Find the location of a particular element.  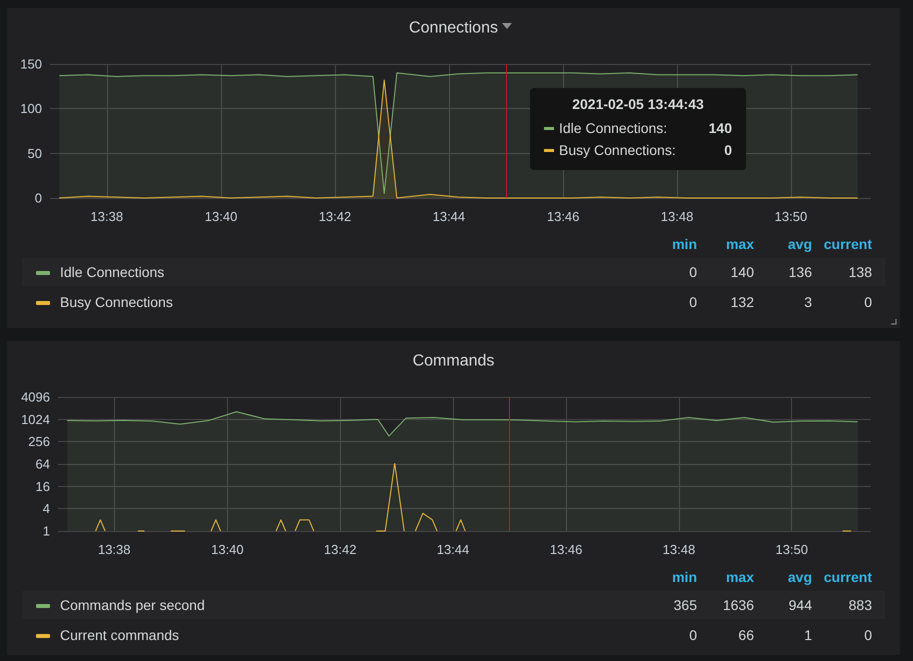

legend-label: Current commands is located at coordinates (120, 635).